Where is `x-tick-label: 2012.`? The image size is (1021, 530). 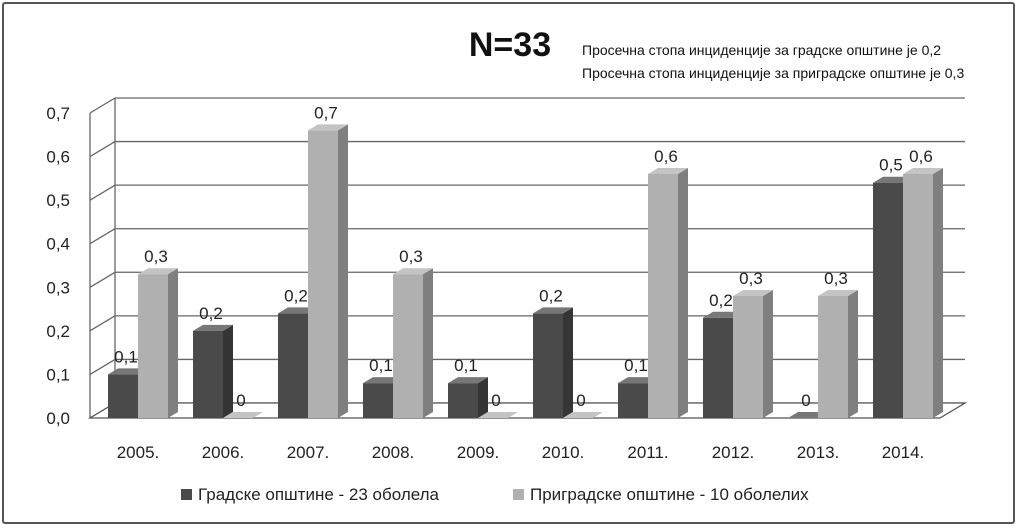
x-tick-label: 2012. is located at coordinates (733, 452).